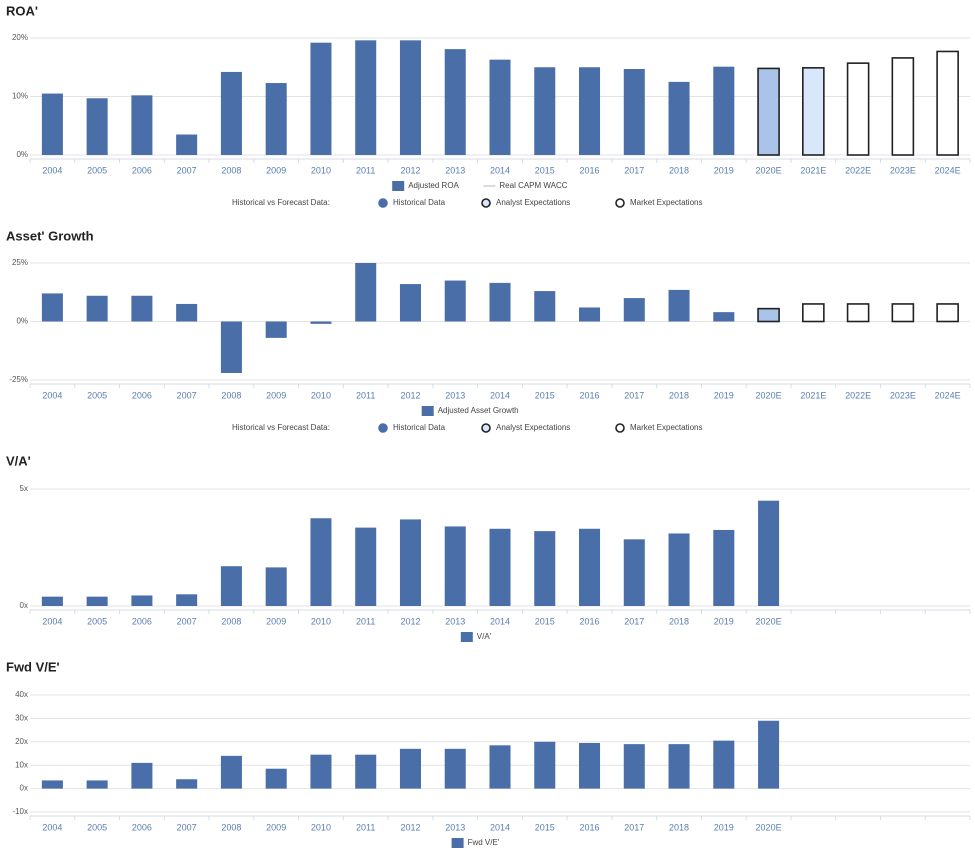 The width and height of the screenshot is (975, 852). Describe the element at coordinates (590, 395) in the screenshot. I see `x-tick-label: 2016` at that location.